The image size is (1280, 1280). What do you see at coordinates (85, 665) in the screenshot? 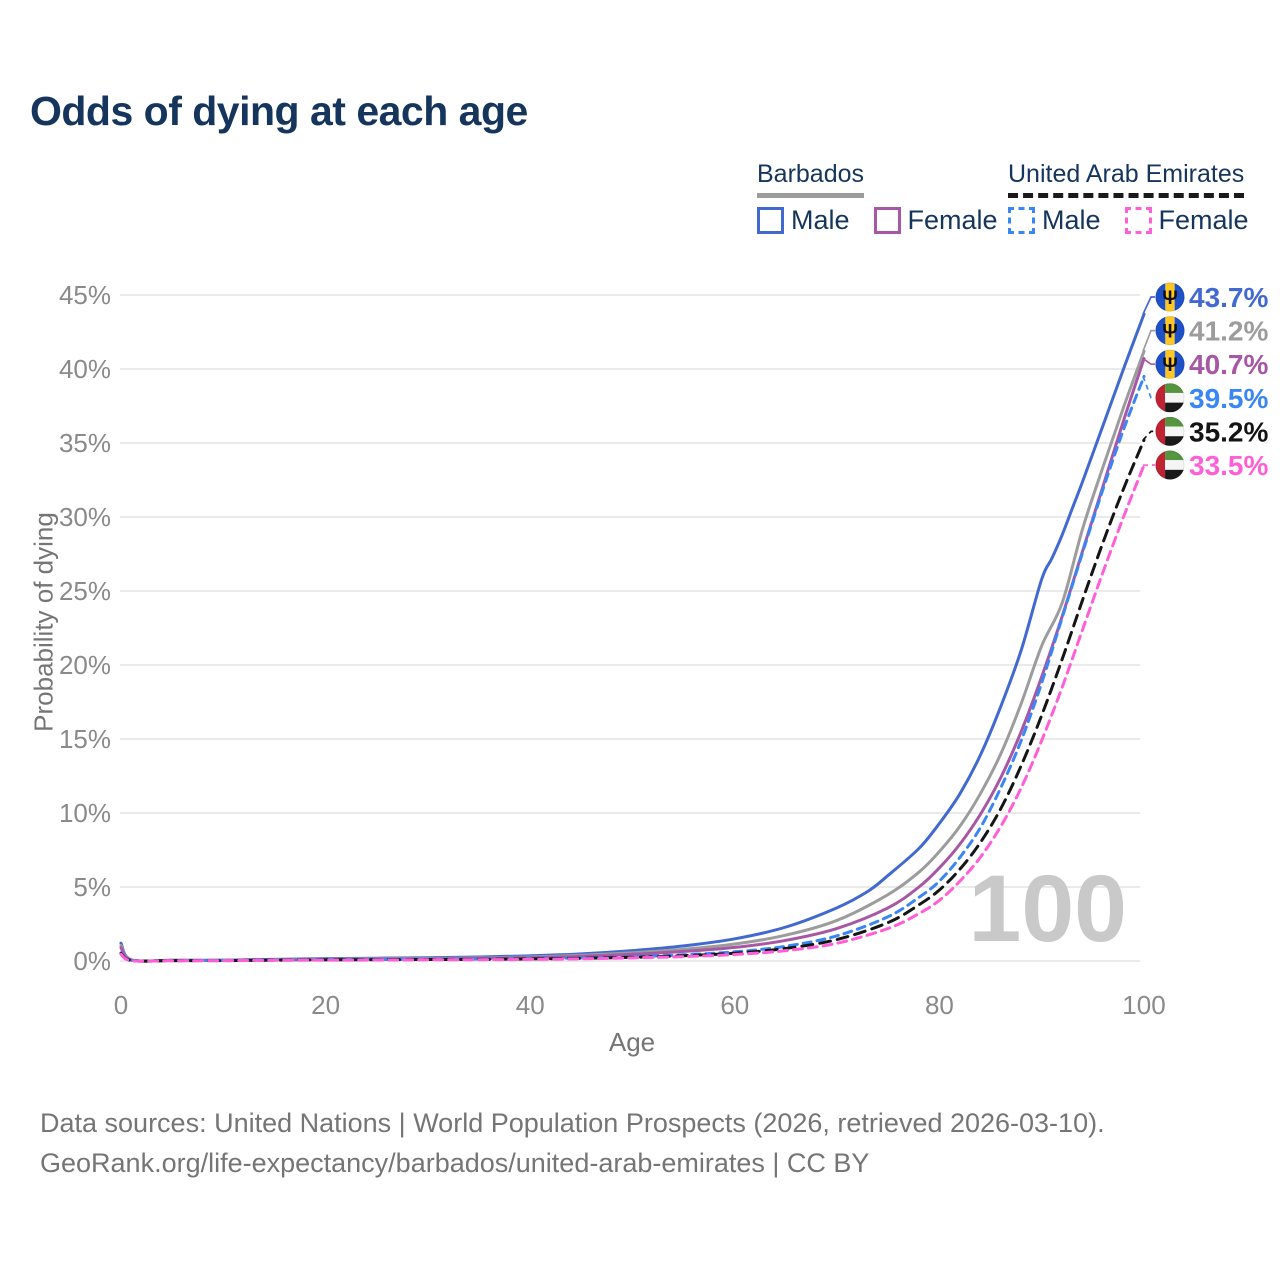
I see `y-tick-label: 20%` at bounding box center [85, 665].